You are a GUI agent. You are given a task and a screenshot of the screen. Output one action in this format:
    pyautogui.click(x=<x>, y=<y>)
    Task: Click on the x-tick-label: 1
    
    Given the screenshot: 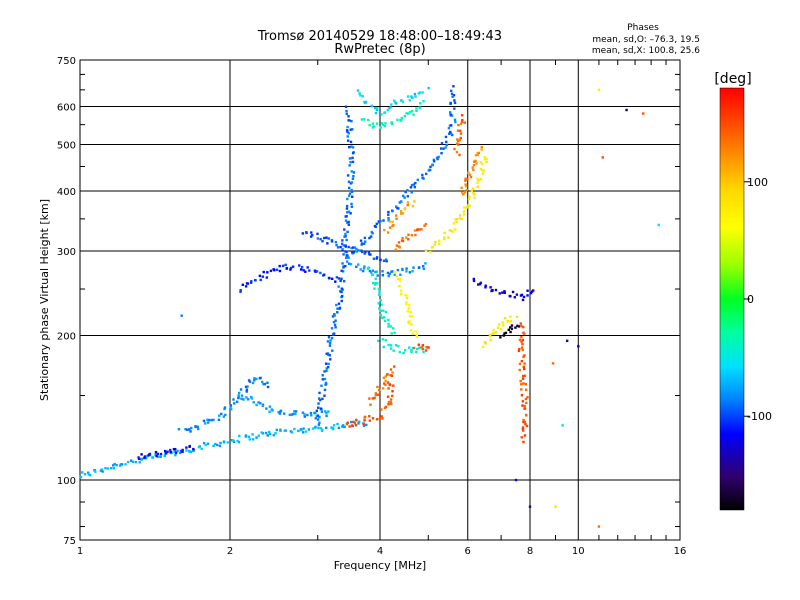 What is the action you would take?
    pyautogui.click(x=80, y=551)
    